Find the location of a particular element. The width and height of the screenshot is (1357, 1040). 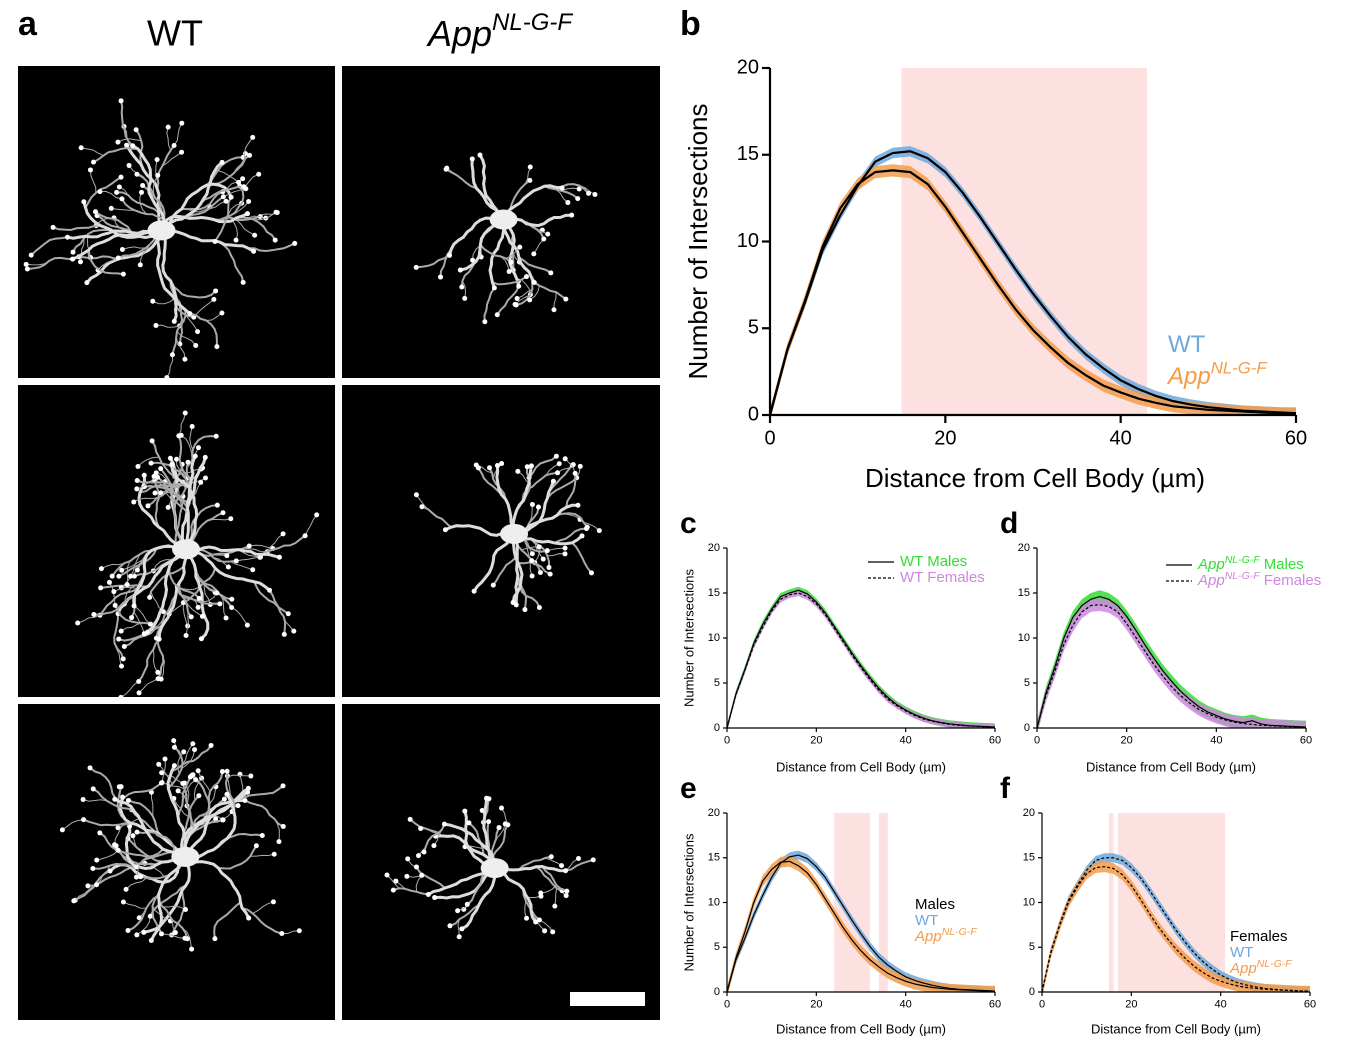

legend-name: App is located at coordinates (1211, 564).